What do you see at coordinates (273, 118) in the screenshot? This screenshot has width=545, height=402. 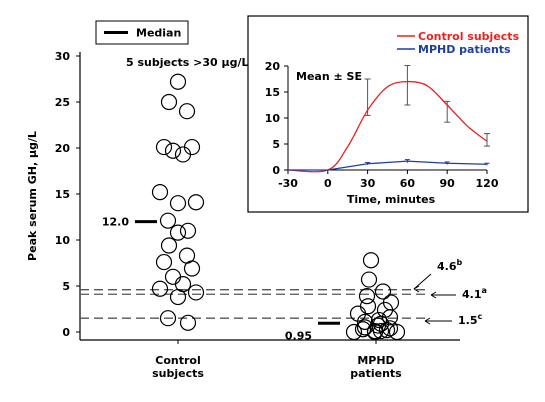 I see `inset-y-tick-label: 10` at bounding box center [273, 118].